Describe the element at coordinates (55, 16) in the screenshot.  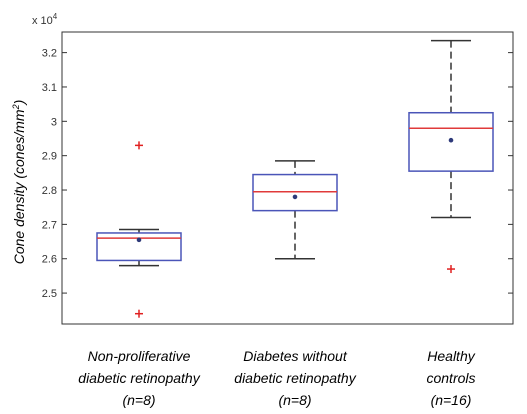
I see `y-multiplier-exponent: 4` at that location.